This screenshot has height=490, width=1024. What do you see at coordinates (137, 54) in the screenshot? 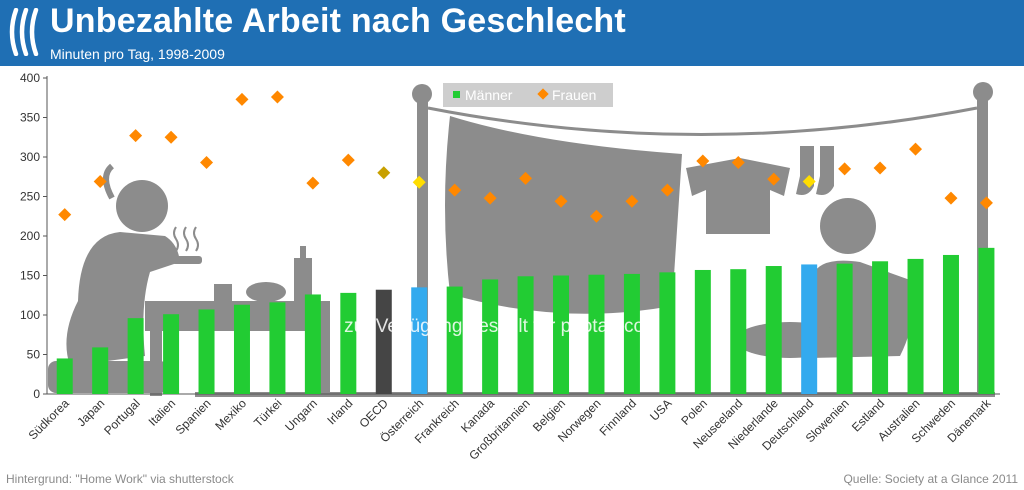
I see `chart-subtitle: Minuten pro Tag, 1998-2009` at bounding box center [137, 54].